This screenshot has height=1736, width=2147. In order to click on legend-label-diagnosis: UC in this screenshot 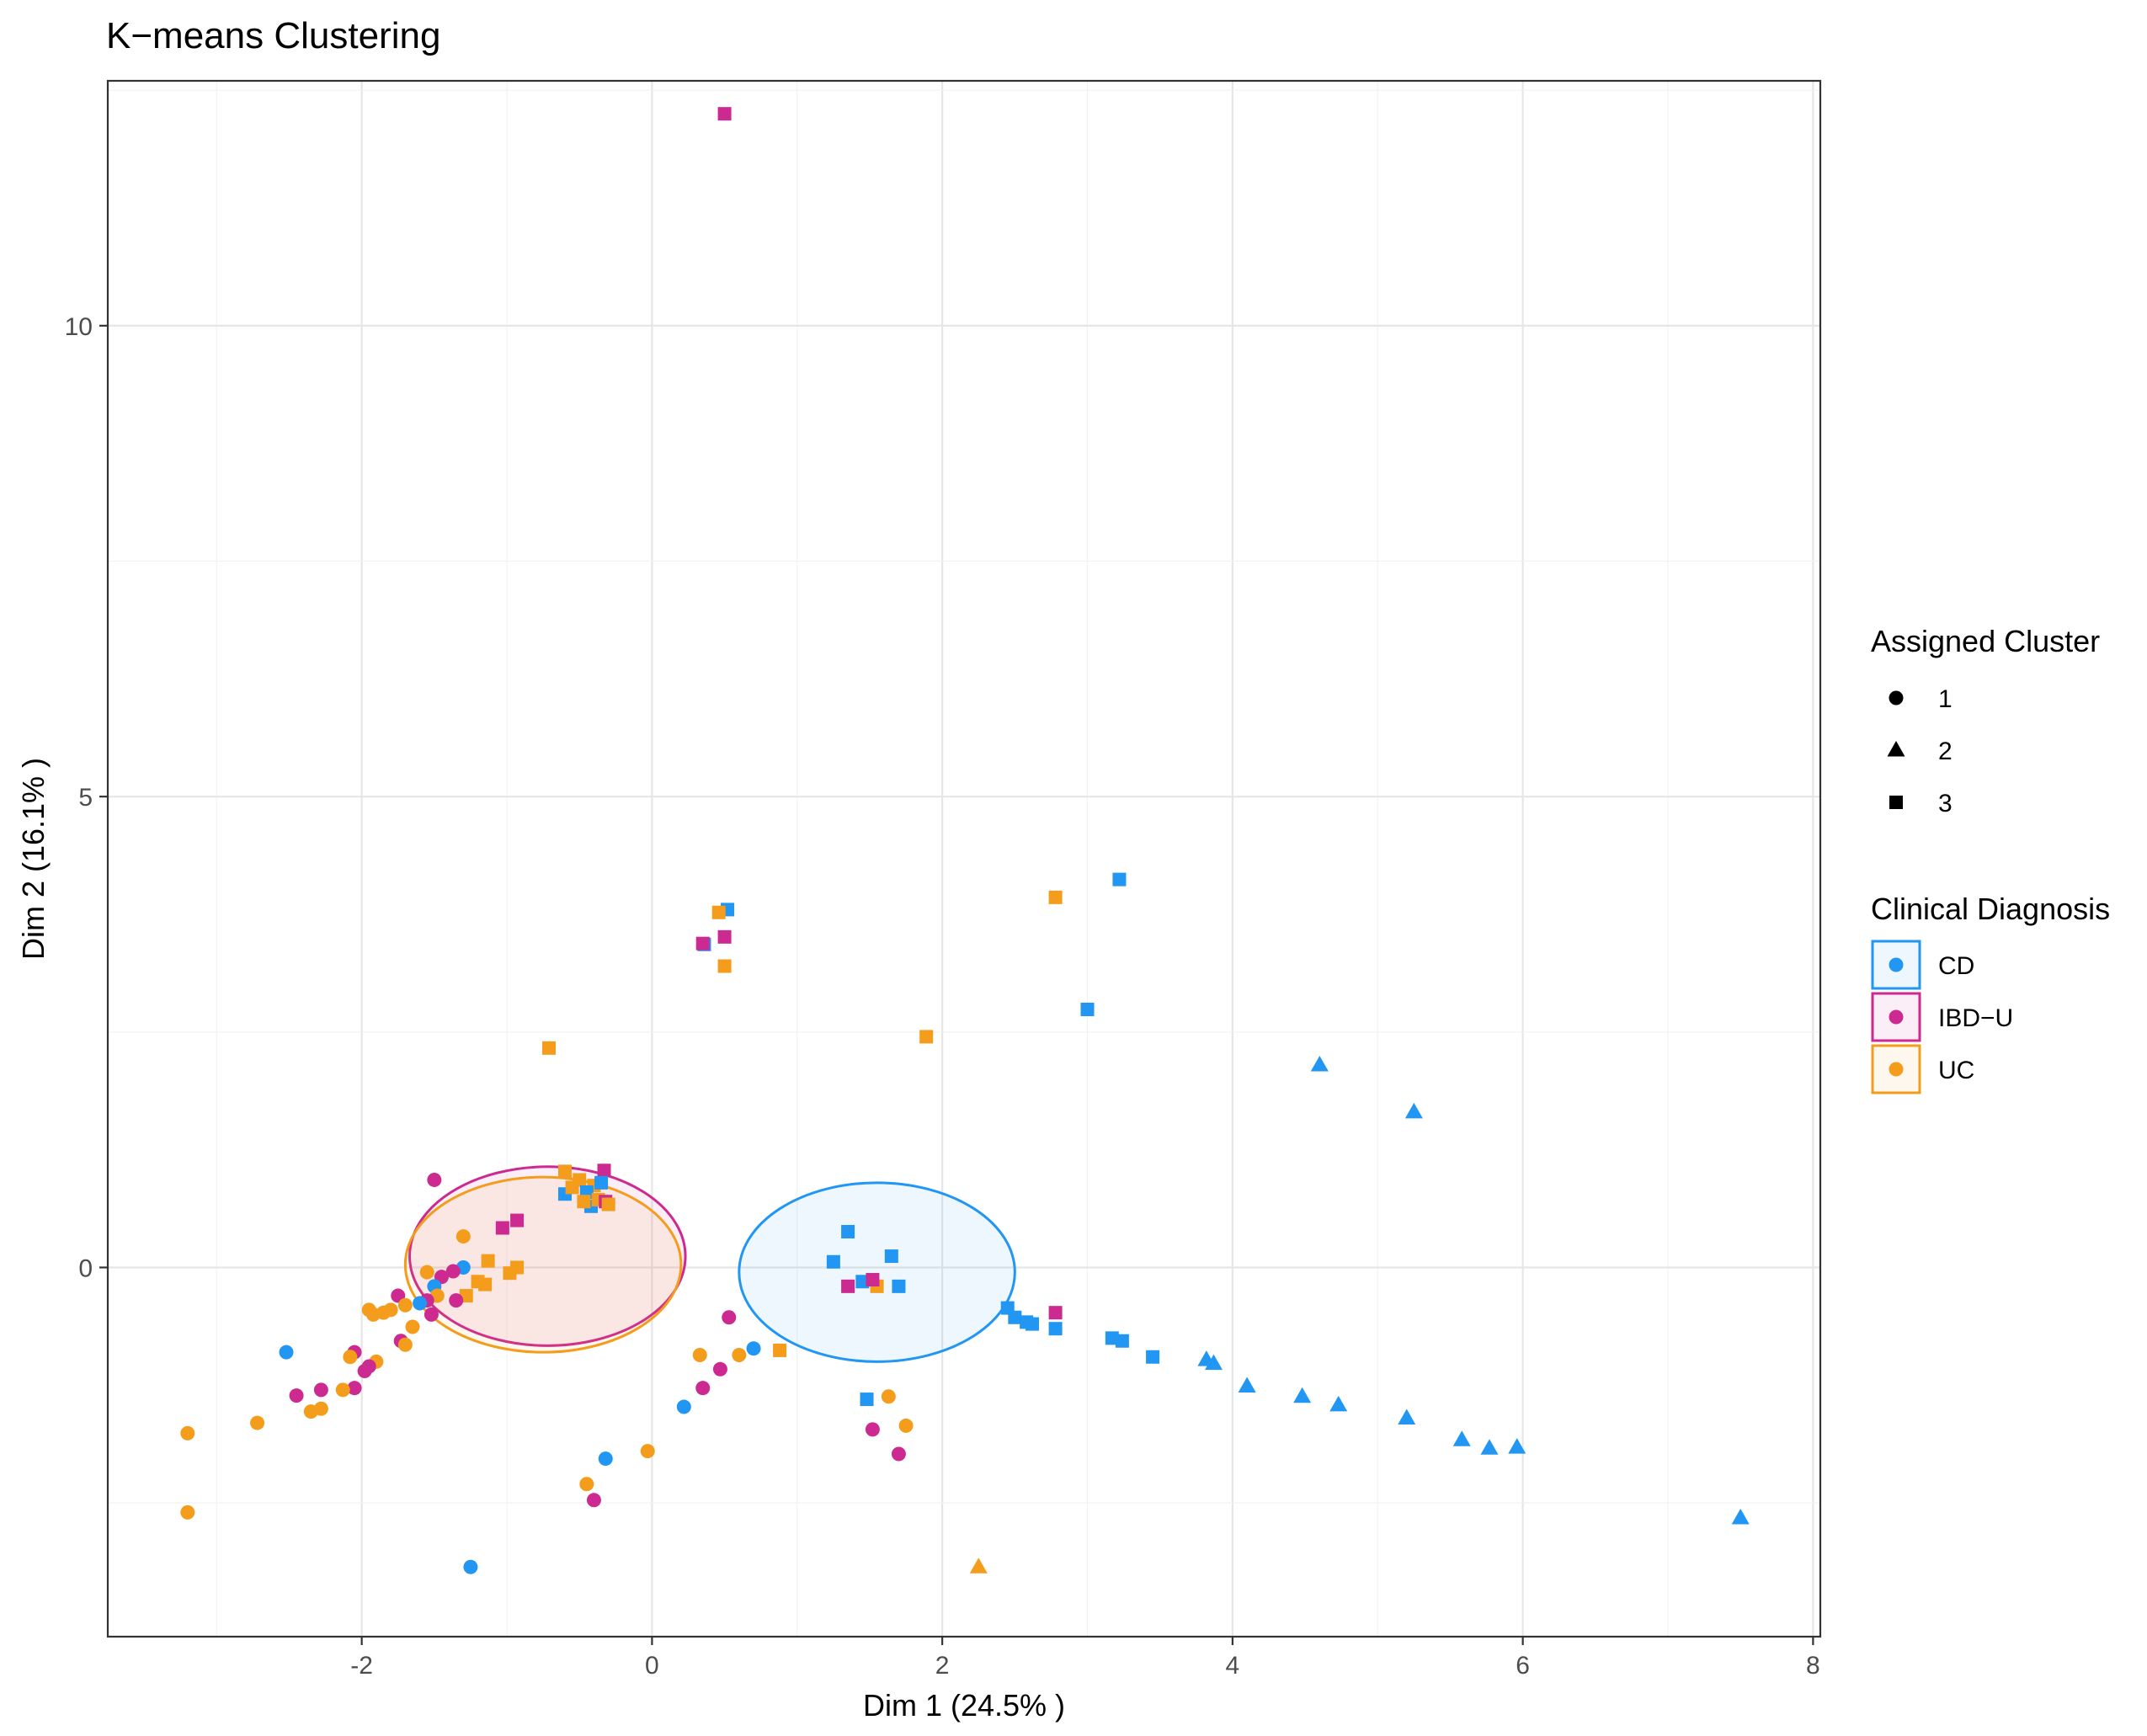, I will do `click(1956, 1070)`.